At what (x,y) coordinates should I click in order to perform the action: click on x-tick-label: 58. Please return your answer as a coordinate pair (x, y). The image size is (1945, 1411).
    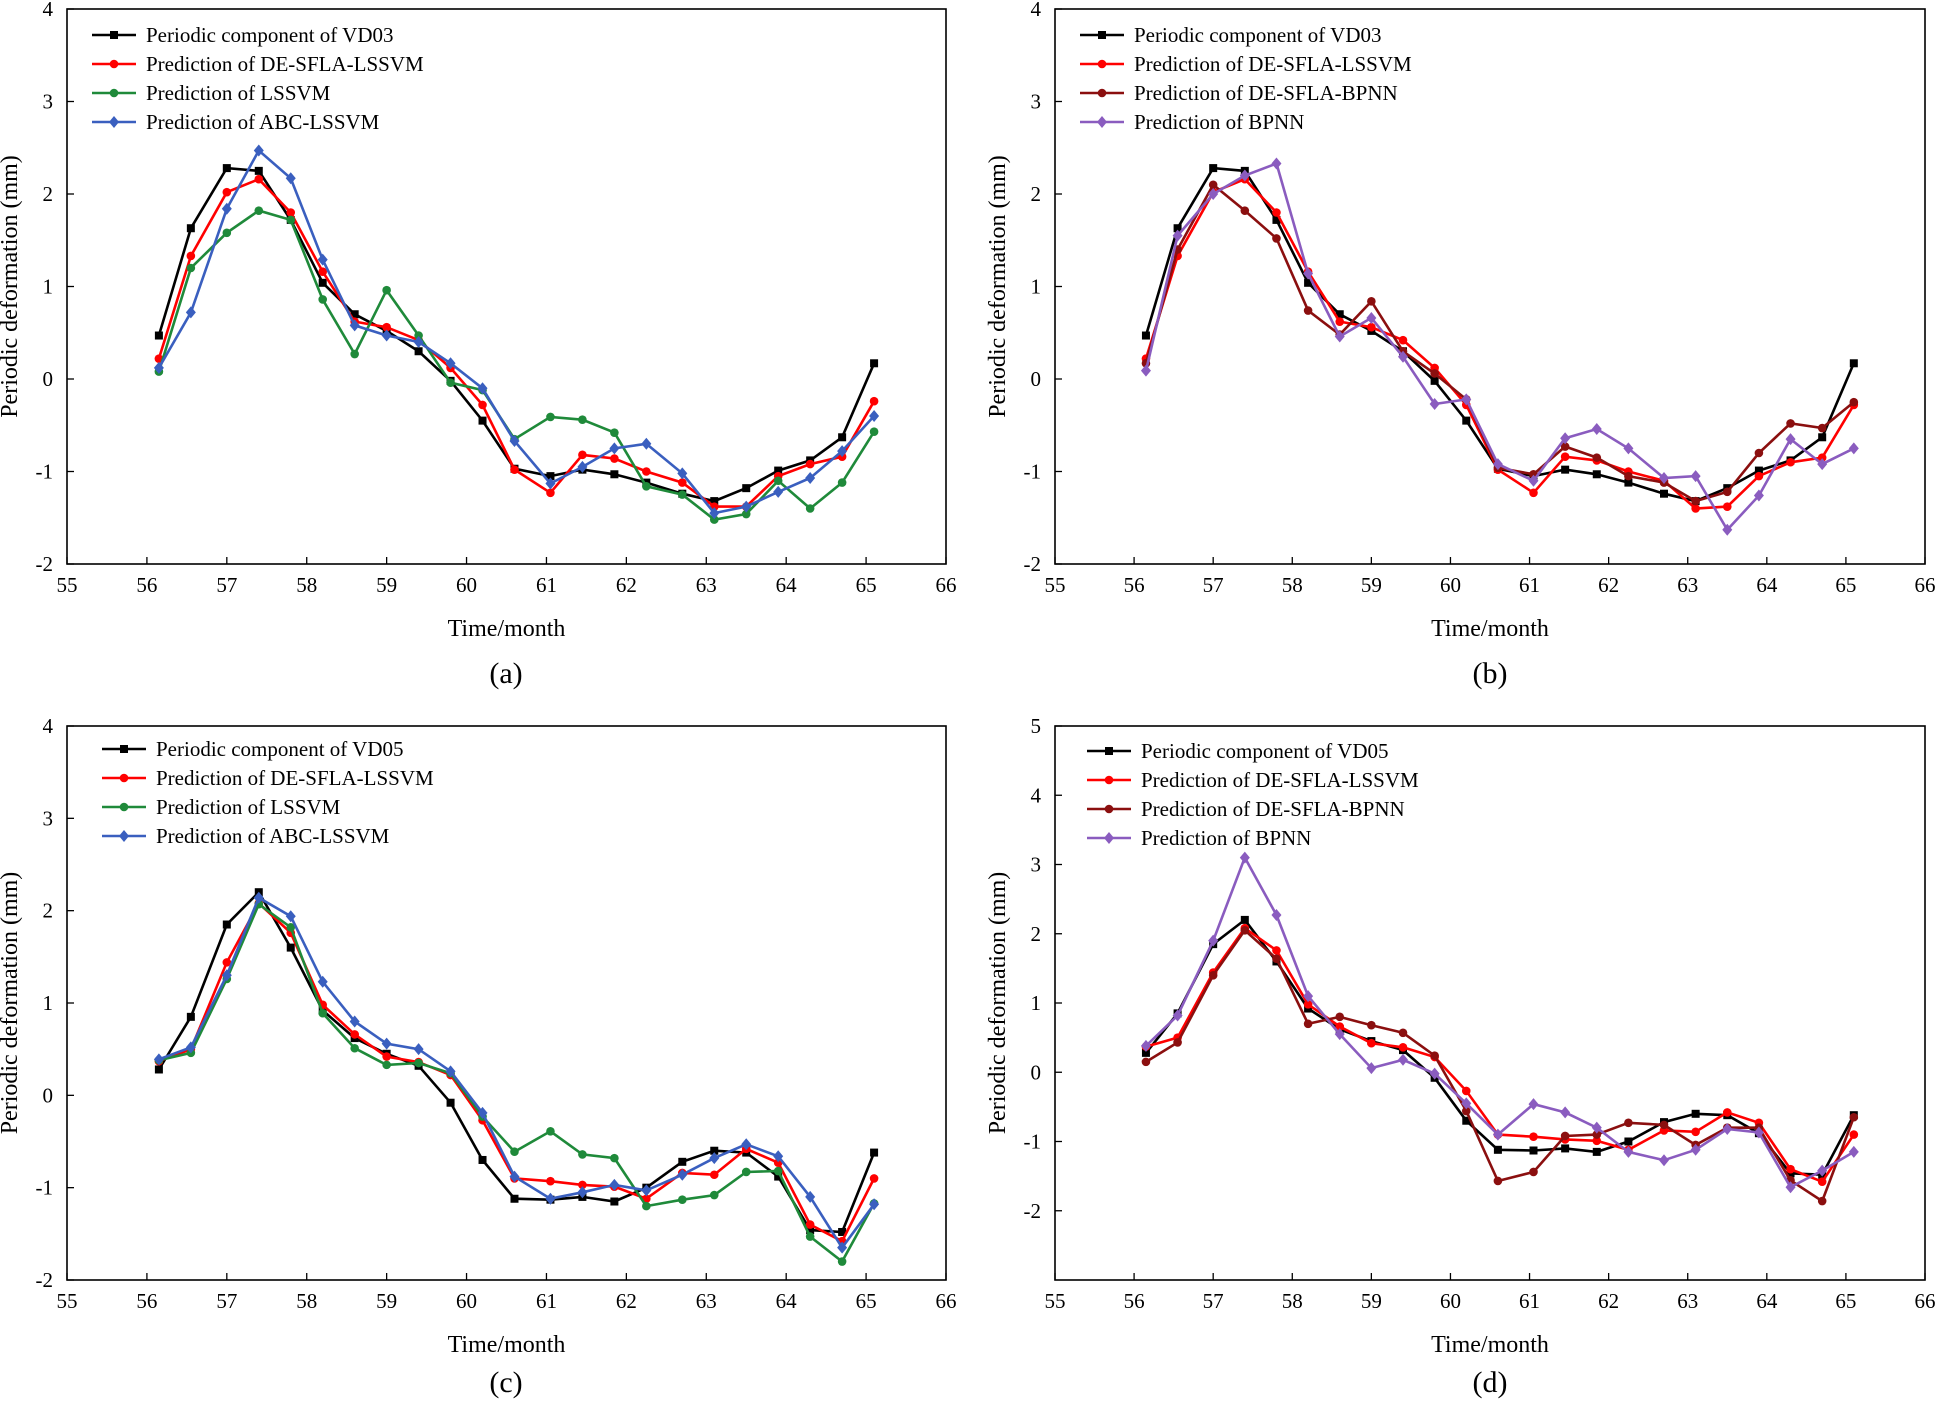
    Looking at the image, I should click on (1292, 585).